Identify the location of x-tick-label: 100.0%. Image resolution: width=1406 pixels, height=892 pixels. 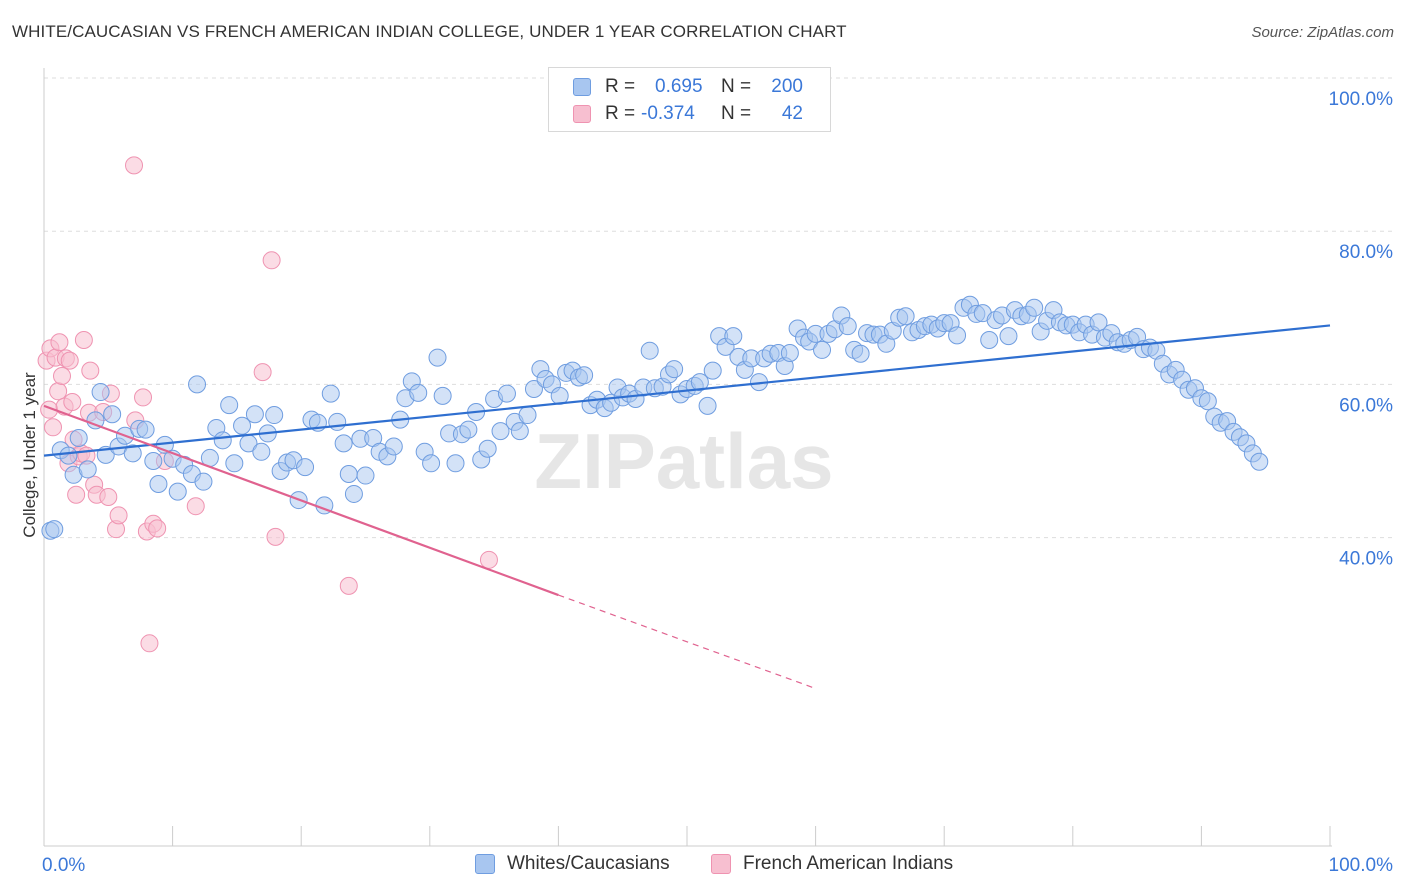
(1361, 865).